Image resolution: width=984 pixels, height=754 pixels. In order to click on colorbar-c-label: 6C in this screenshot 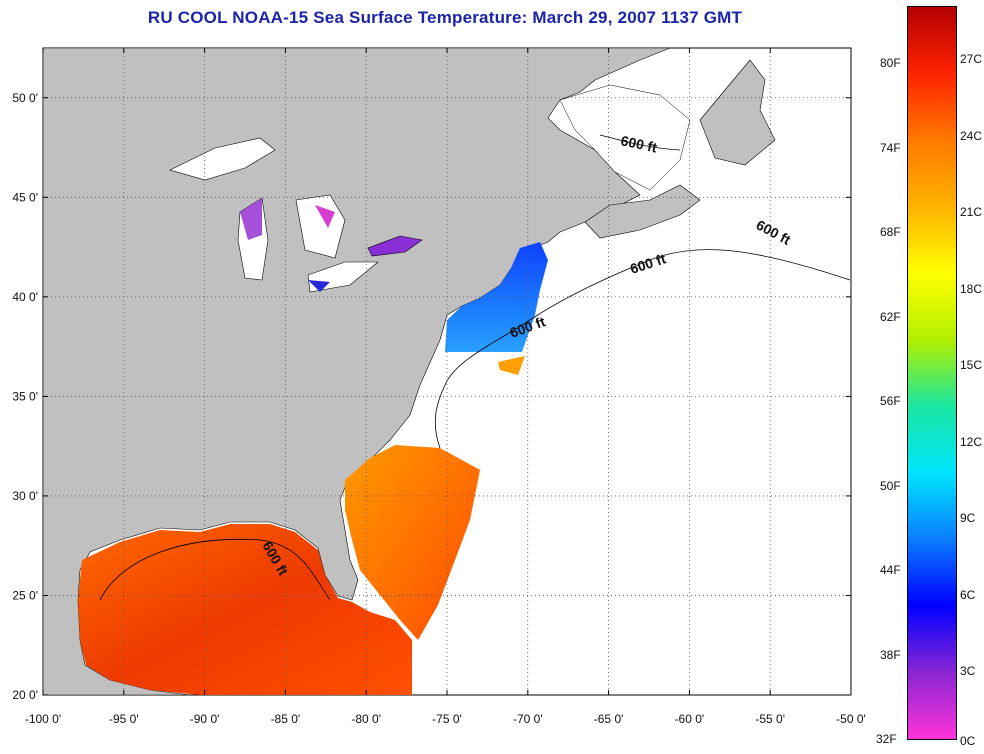, I will do `click(968, 594)`.